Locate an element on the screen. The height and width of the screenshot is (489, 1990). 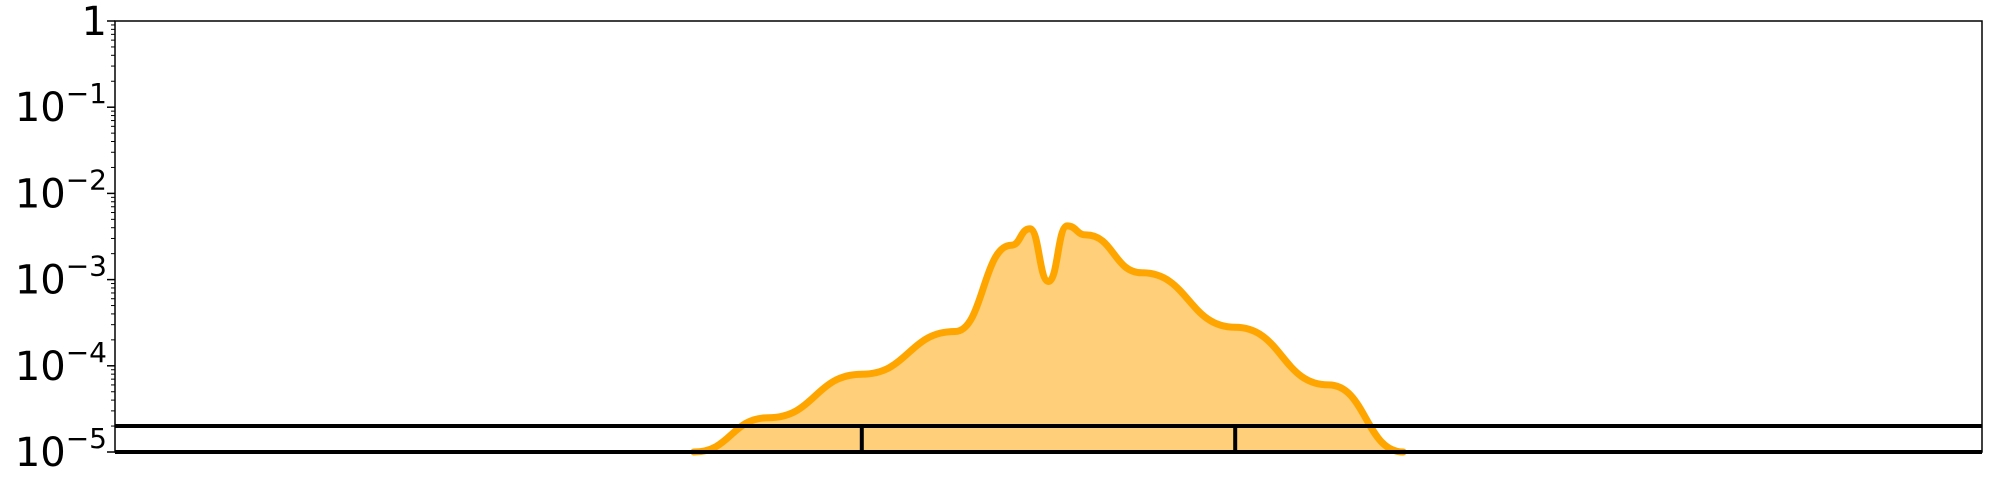
y-tick-label: 10⁻⁵ is located at coordinates (61, 449).